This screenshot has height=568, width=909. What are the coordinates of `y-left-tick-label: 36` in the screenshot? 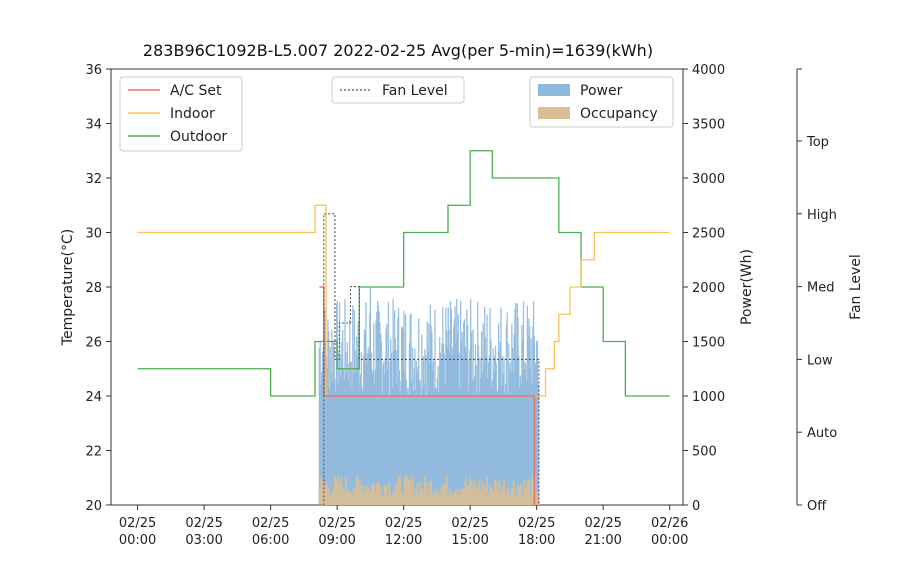 It's located at (93, 70).